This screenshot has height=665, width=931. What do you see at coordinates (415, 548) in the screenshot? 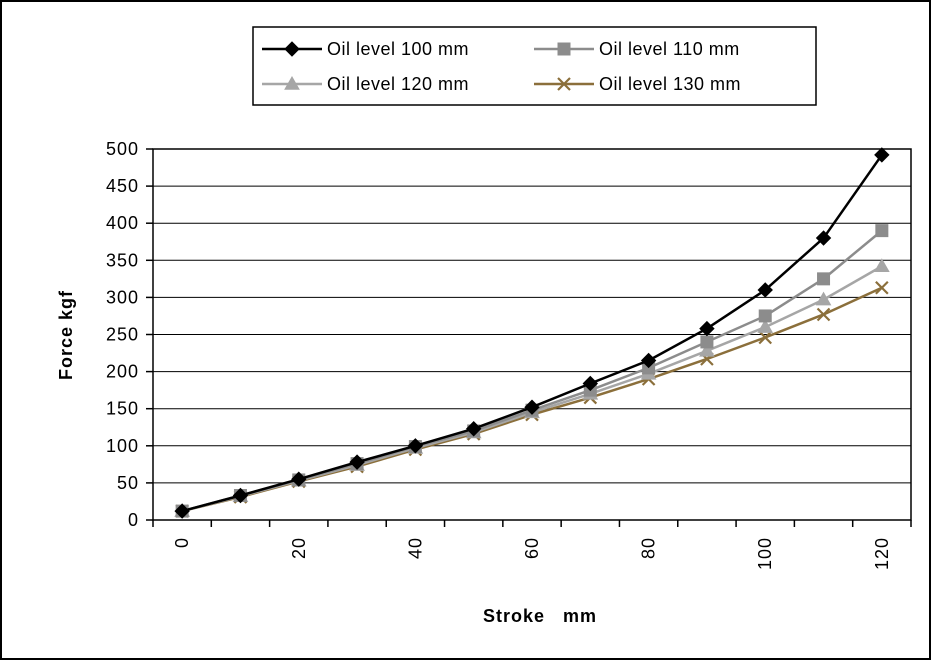
I see `x-tick-label: 40` at bounding box center [415, 548].